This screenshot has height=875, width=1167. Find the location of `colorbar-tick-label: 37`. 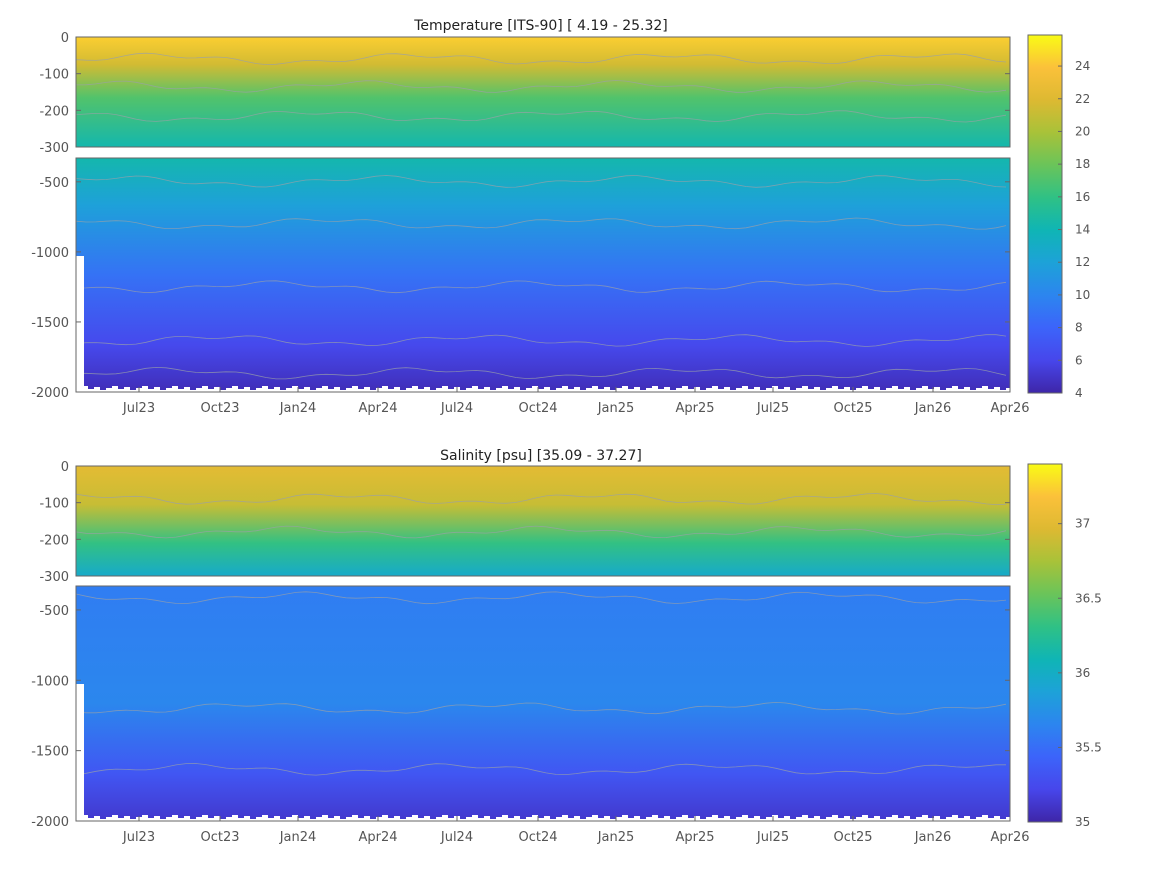

colorbar-tick-label: 37 is located at coordinates (1082, 524).